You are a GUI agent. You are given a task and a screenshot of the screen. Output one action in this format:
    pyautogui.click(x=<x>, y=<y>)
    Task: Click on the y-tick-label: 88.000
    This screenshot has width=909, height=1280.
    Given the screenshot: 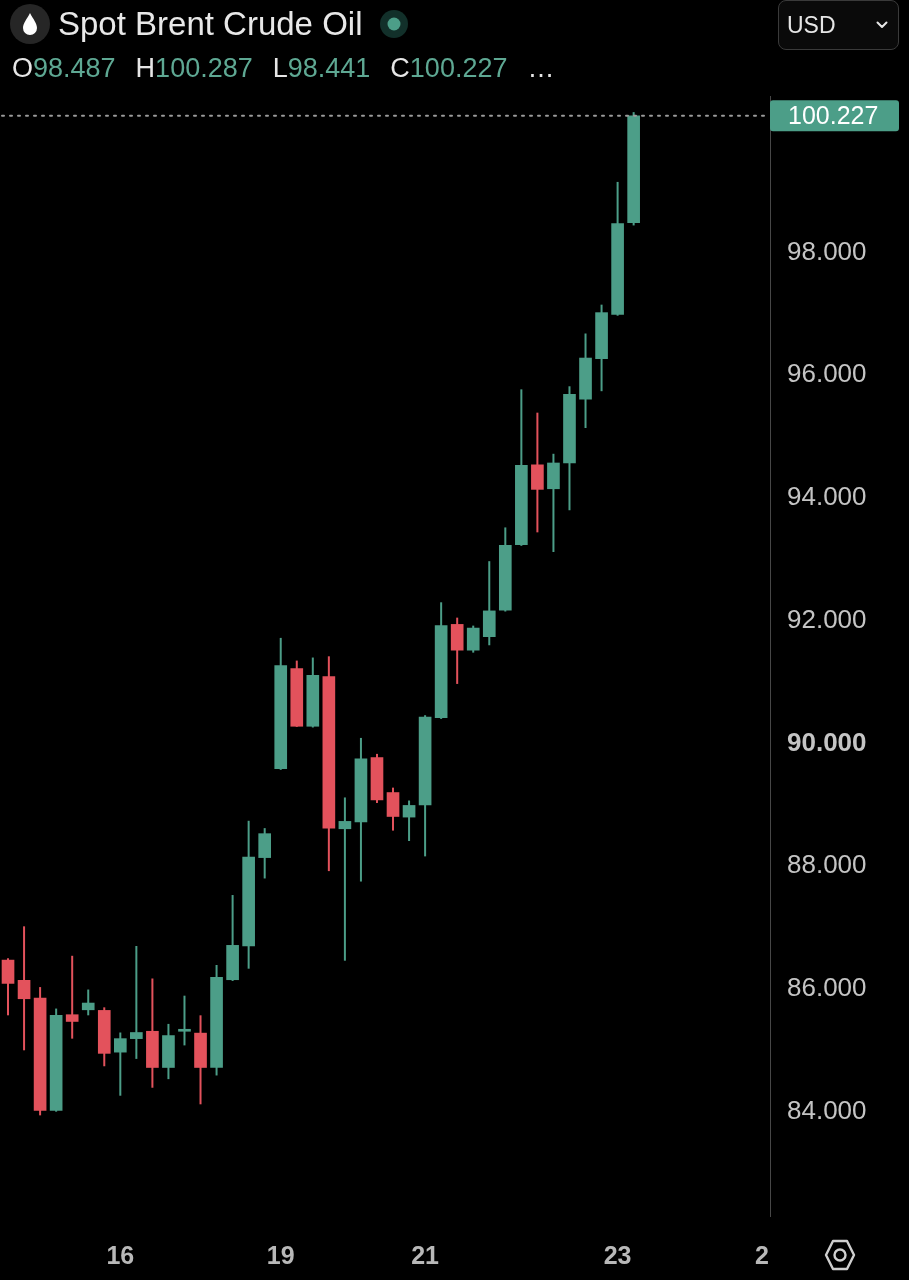 What is the action you would take?
    pyautogui.click(x=827, y=864)
    